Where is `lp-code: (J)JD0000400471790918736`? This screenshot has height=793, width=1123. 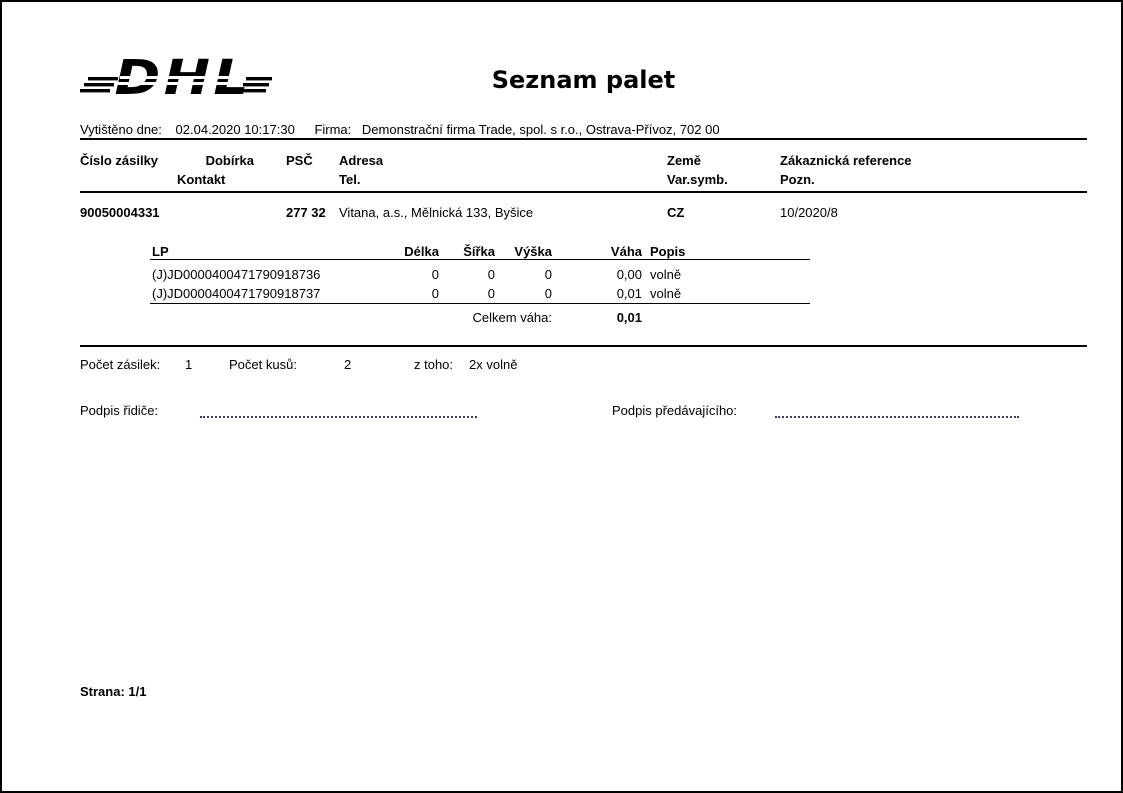 lp-code: (J)JD0000400471790918736 is located at coordinates (236, 274).